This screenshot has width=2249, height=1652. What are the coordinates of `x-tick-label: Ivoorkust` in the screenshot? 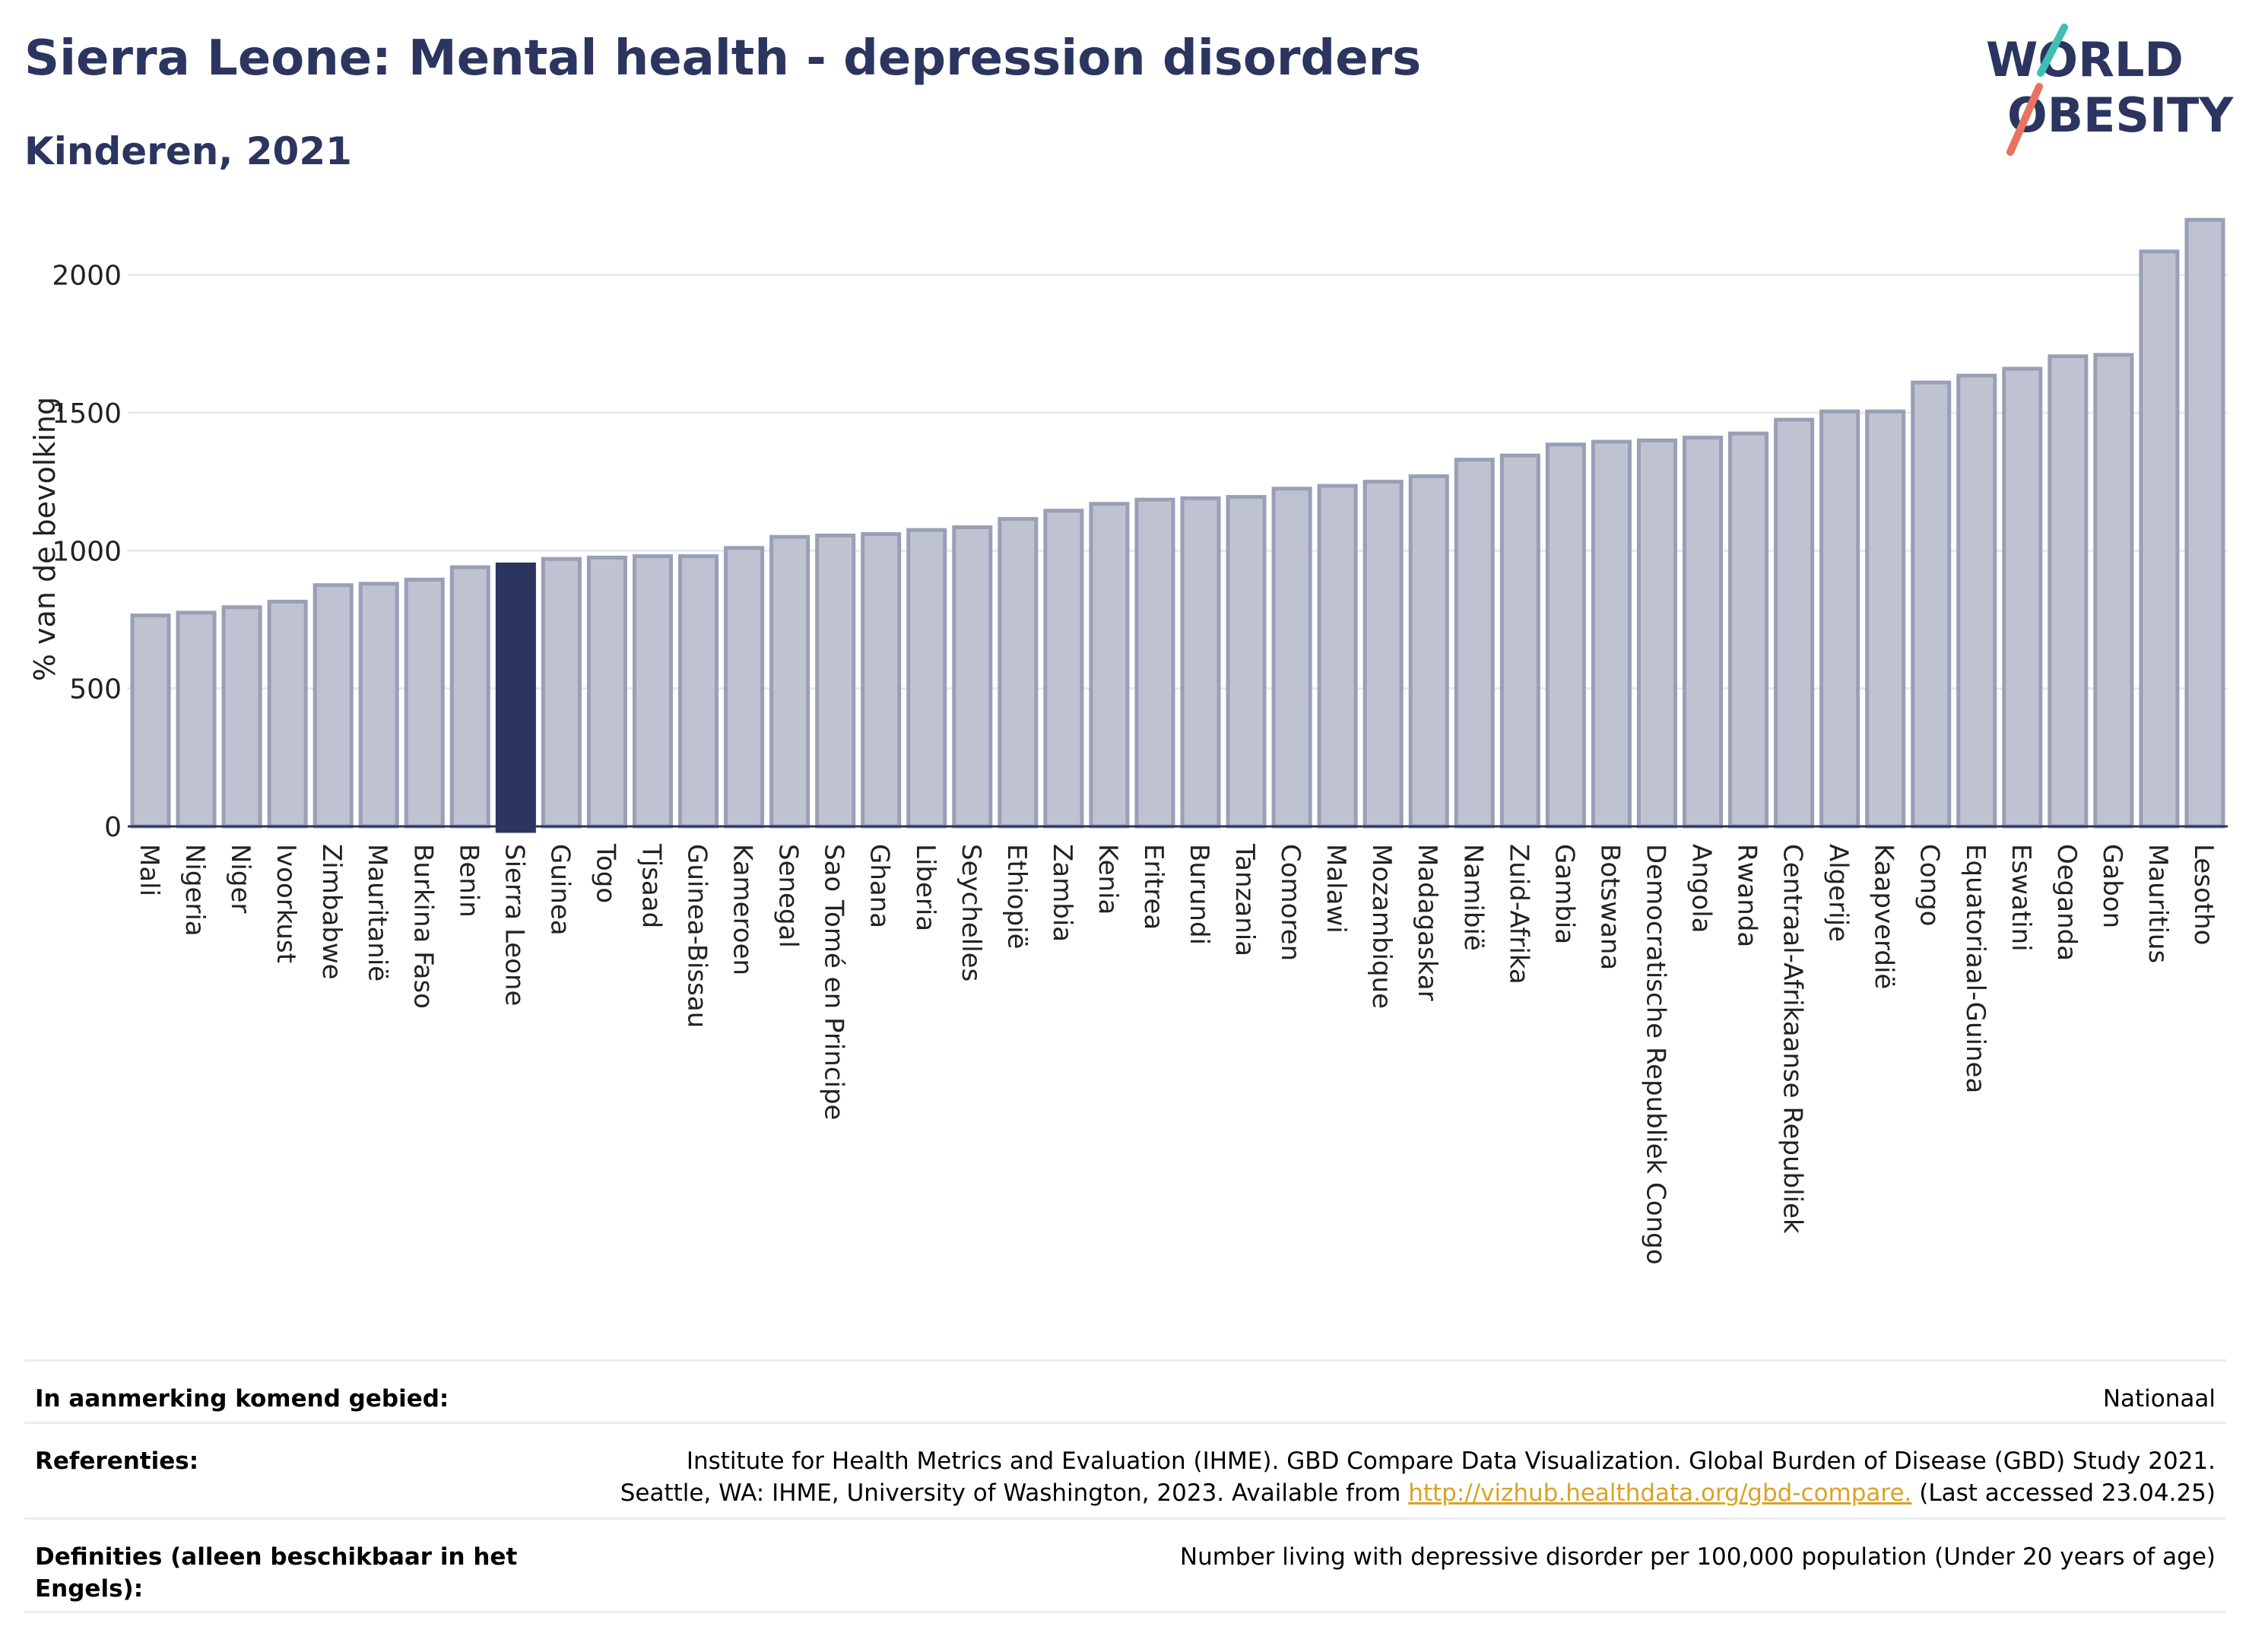 It's located at (286, 903).